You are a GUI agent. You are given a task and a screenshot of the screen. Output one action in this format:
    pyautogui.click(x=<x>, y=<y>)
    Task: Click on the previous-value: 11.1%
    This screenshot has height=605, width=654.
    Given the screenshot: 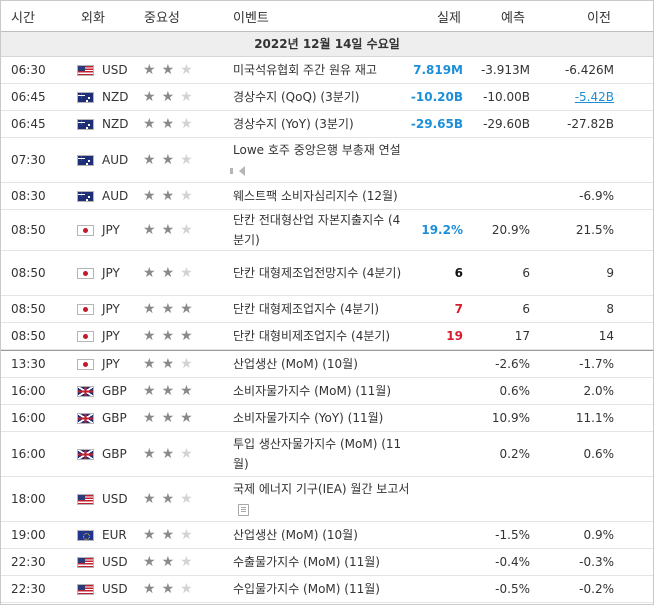 What is the action you would take?
    pyautogui.click(x=594, y=418)
    